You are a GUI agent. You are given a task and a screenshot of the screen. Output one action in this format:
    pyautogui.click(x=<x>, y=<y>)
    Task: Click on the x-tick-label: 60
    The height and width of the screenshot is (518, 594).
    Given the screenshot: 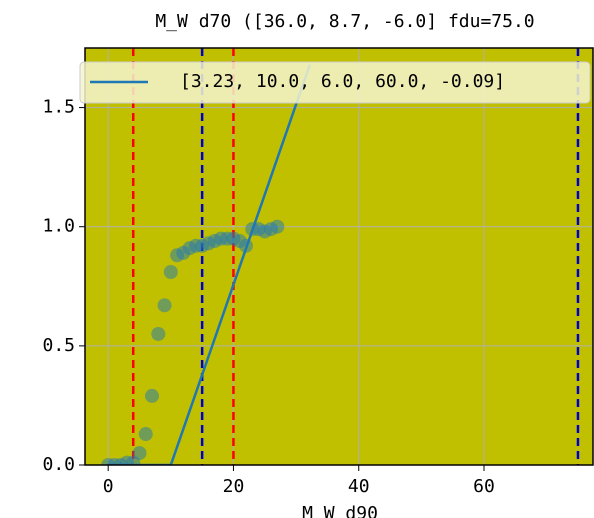 What is the action you would take?
    pyautogui.click(x=484, y=486)
    